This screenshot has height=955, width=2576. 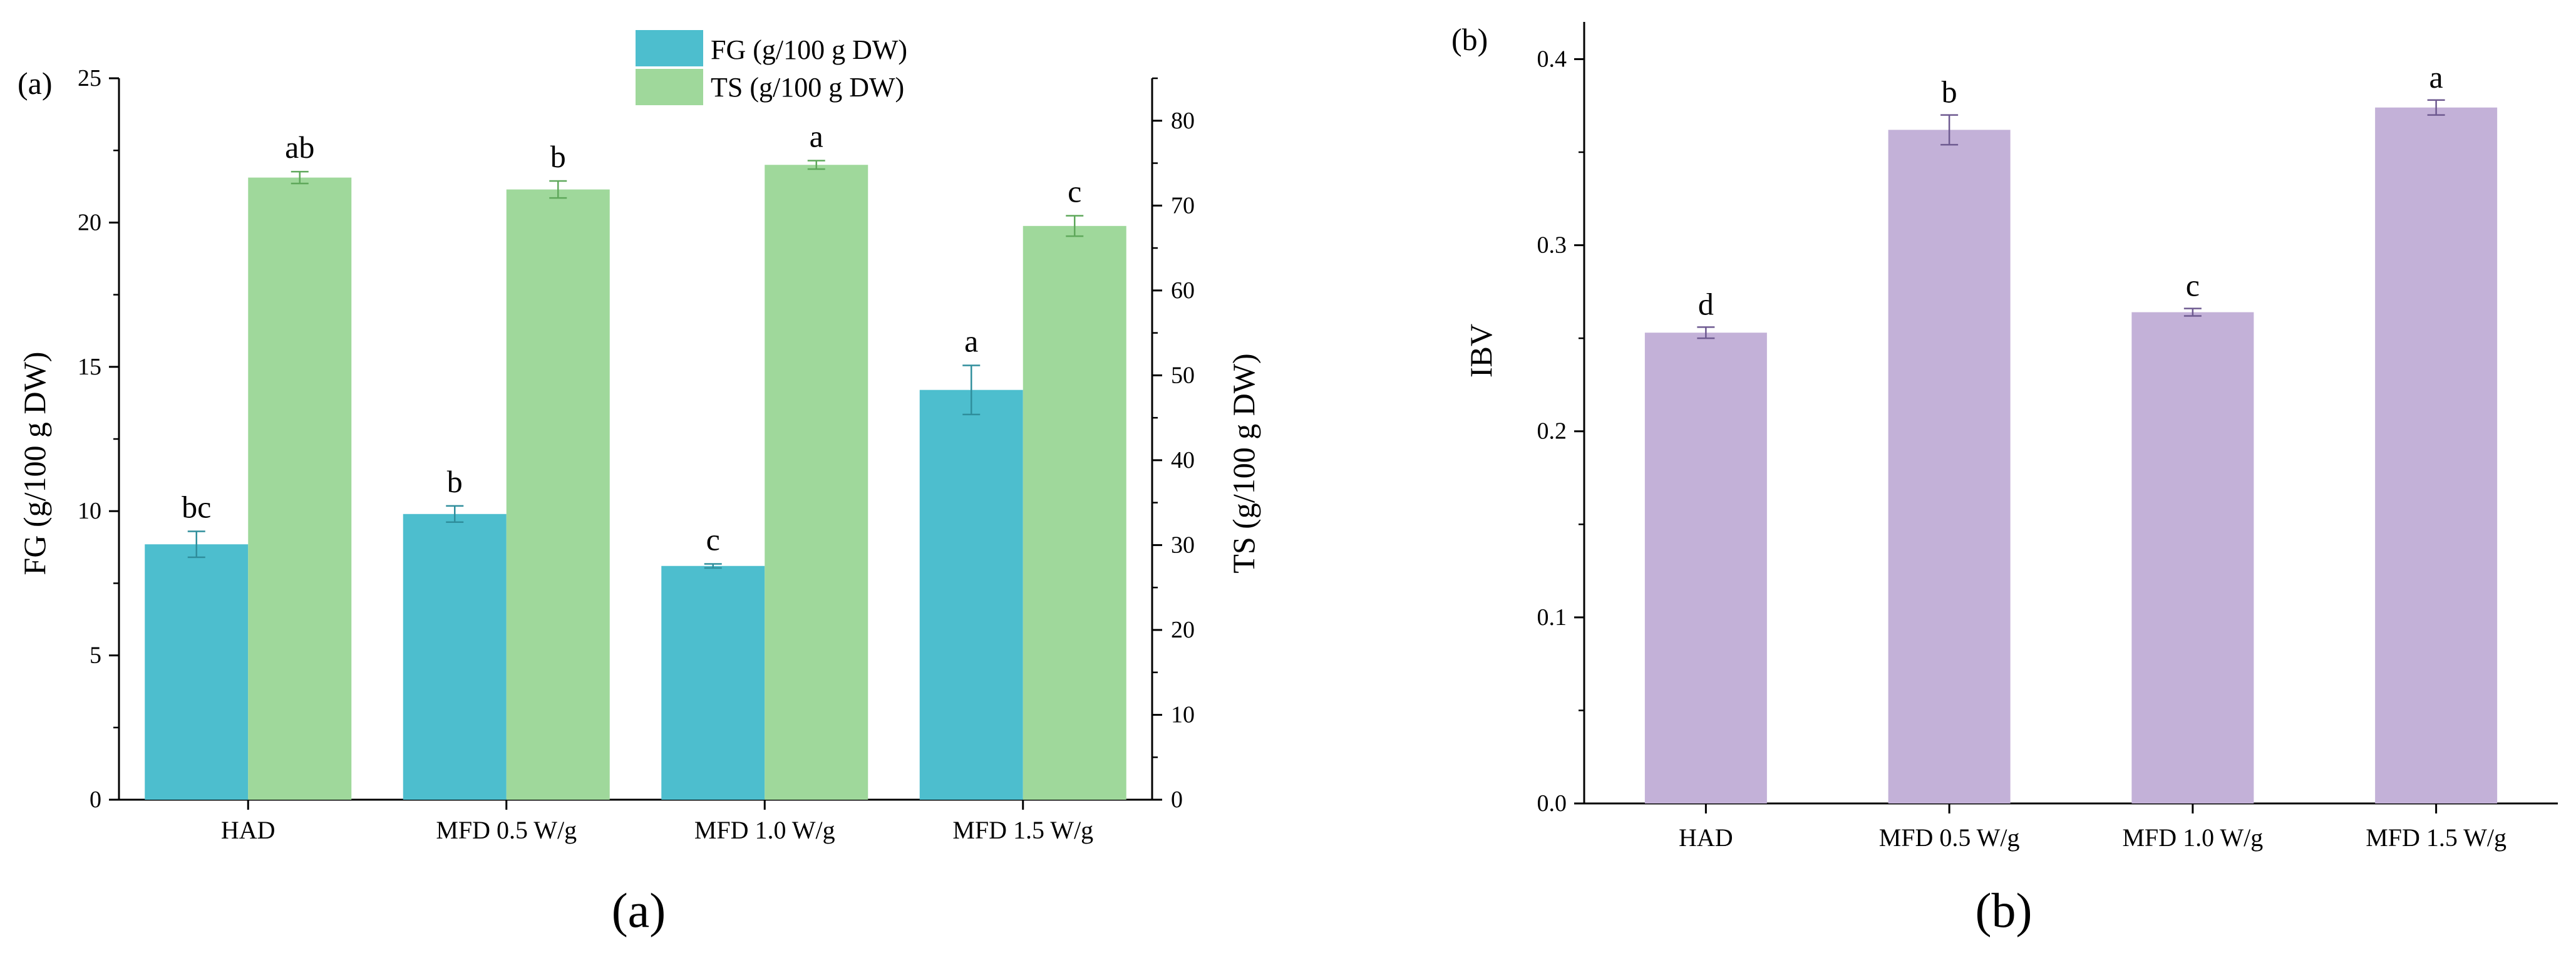 I want to click on panel-a-category-labels: HAD MFD 0.5 W/g MFD 1.0 W/g MFD 1.5 W/g, so click(x=657, y=830).